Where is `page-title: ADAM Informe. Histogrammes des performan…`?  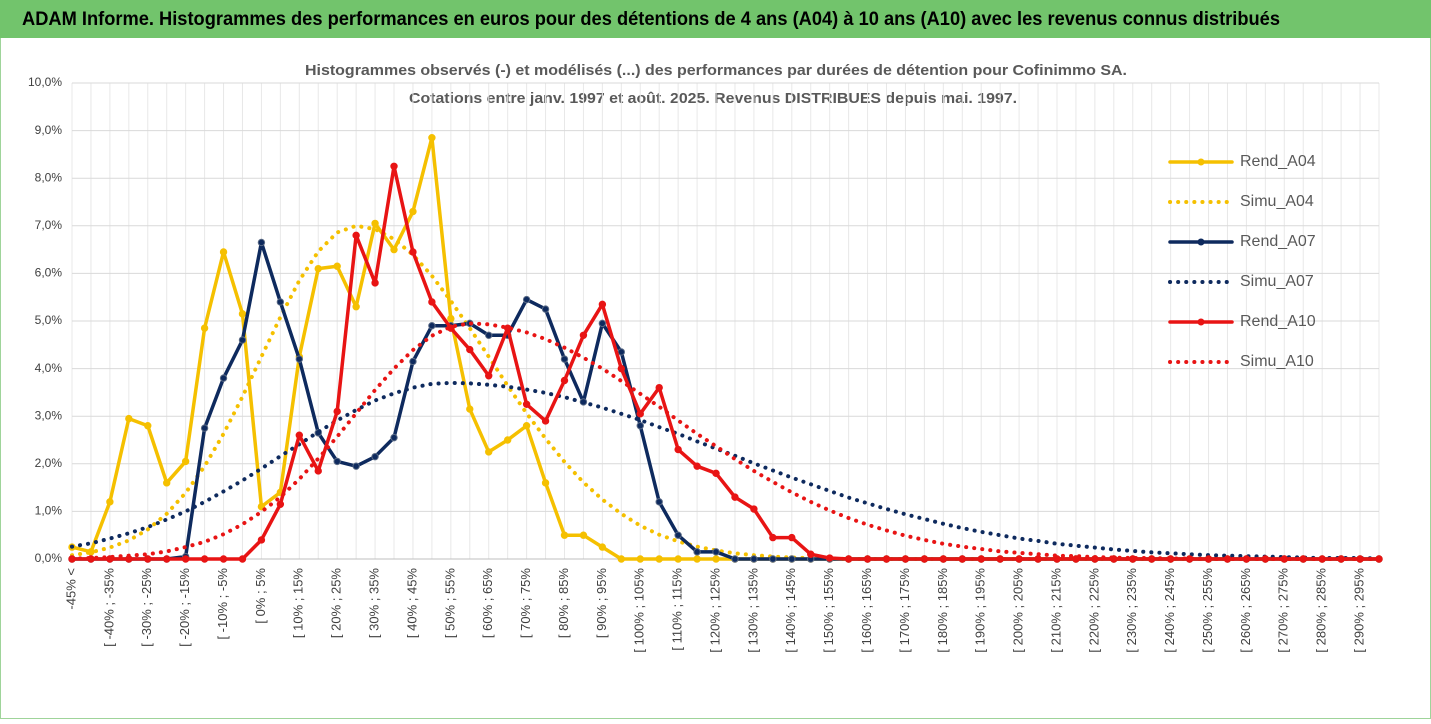
page-title: ADAM Informe. Histogrammes des performan… is located at coordinates (651, 19).